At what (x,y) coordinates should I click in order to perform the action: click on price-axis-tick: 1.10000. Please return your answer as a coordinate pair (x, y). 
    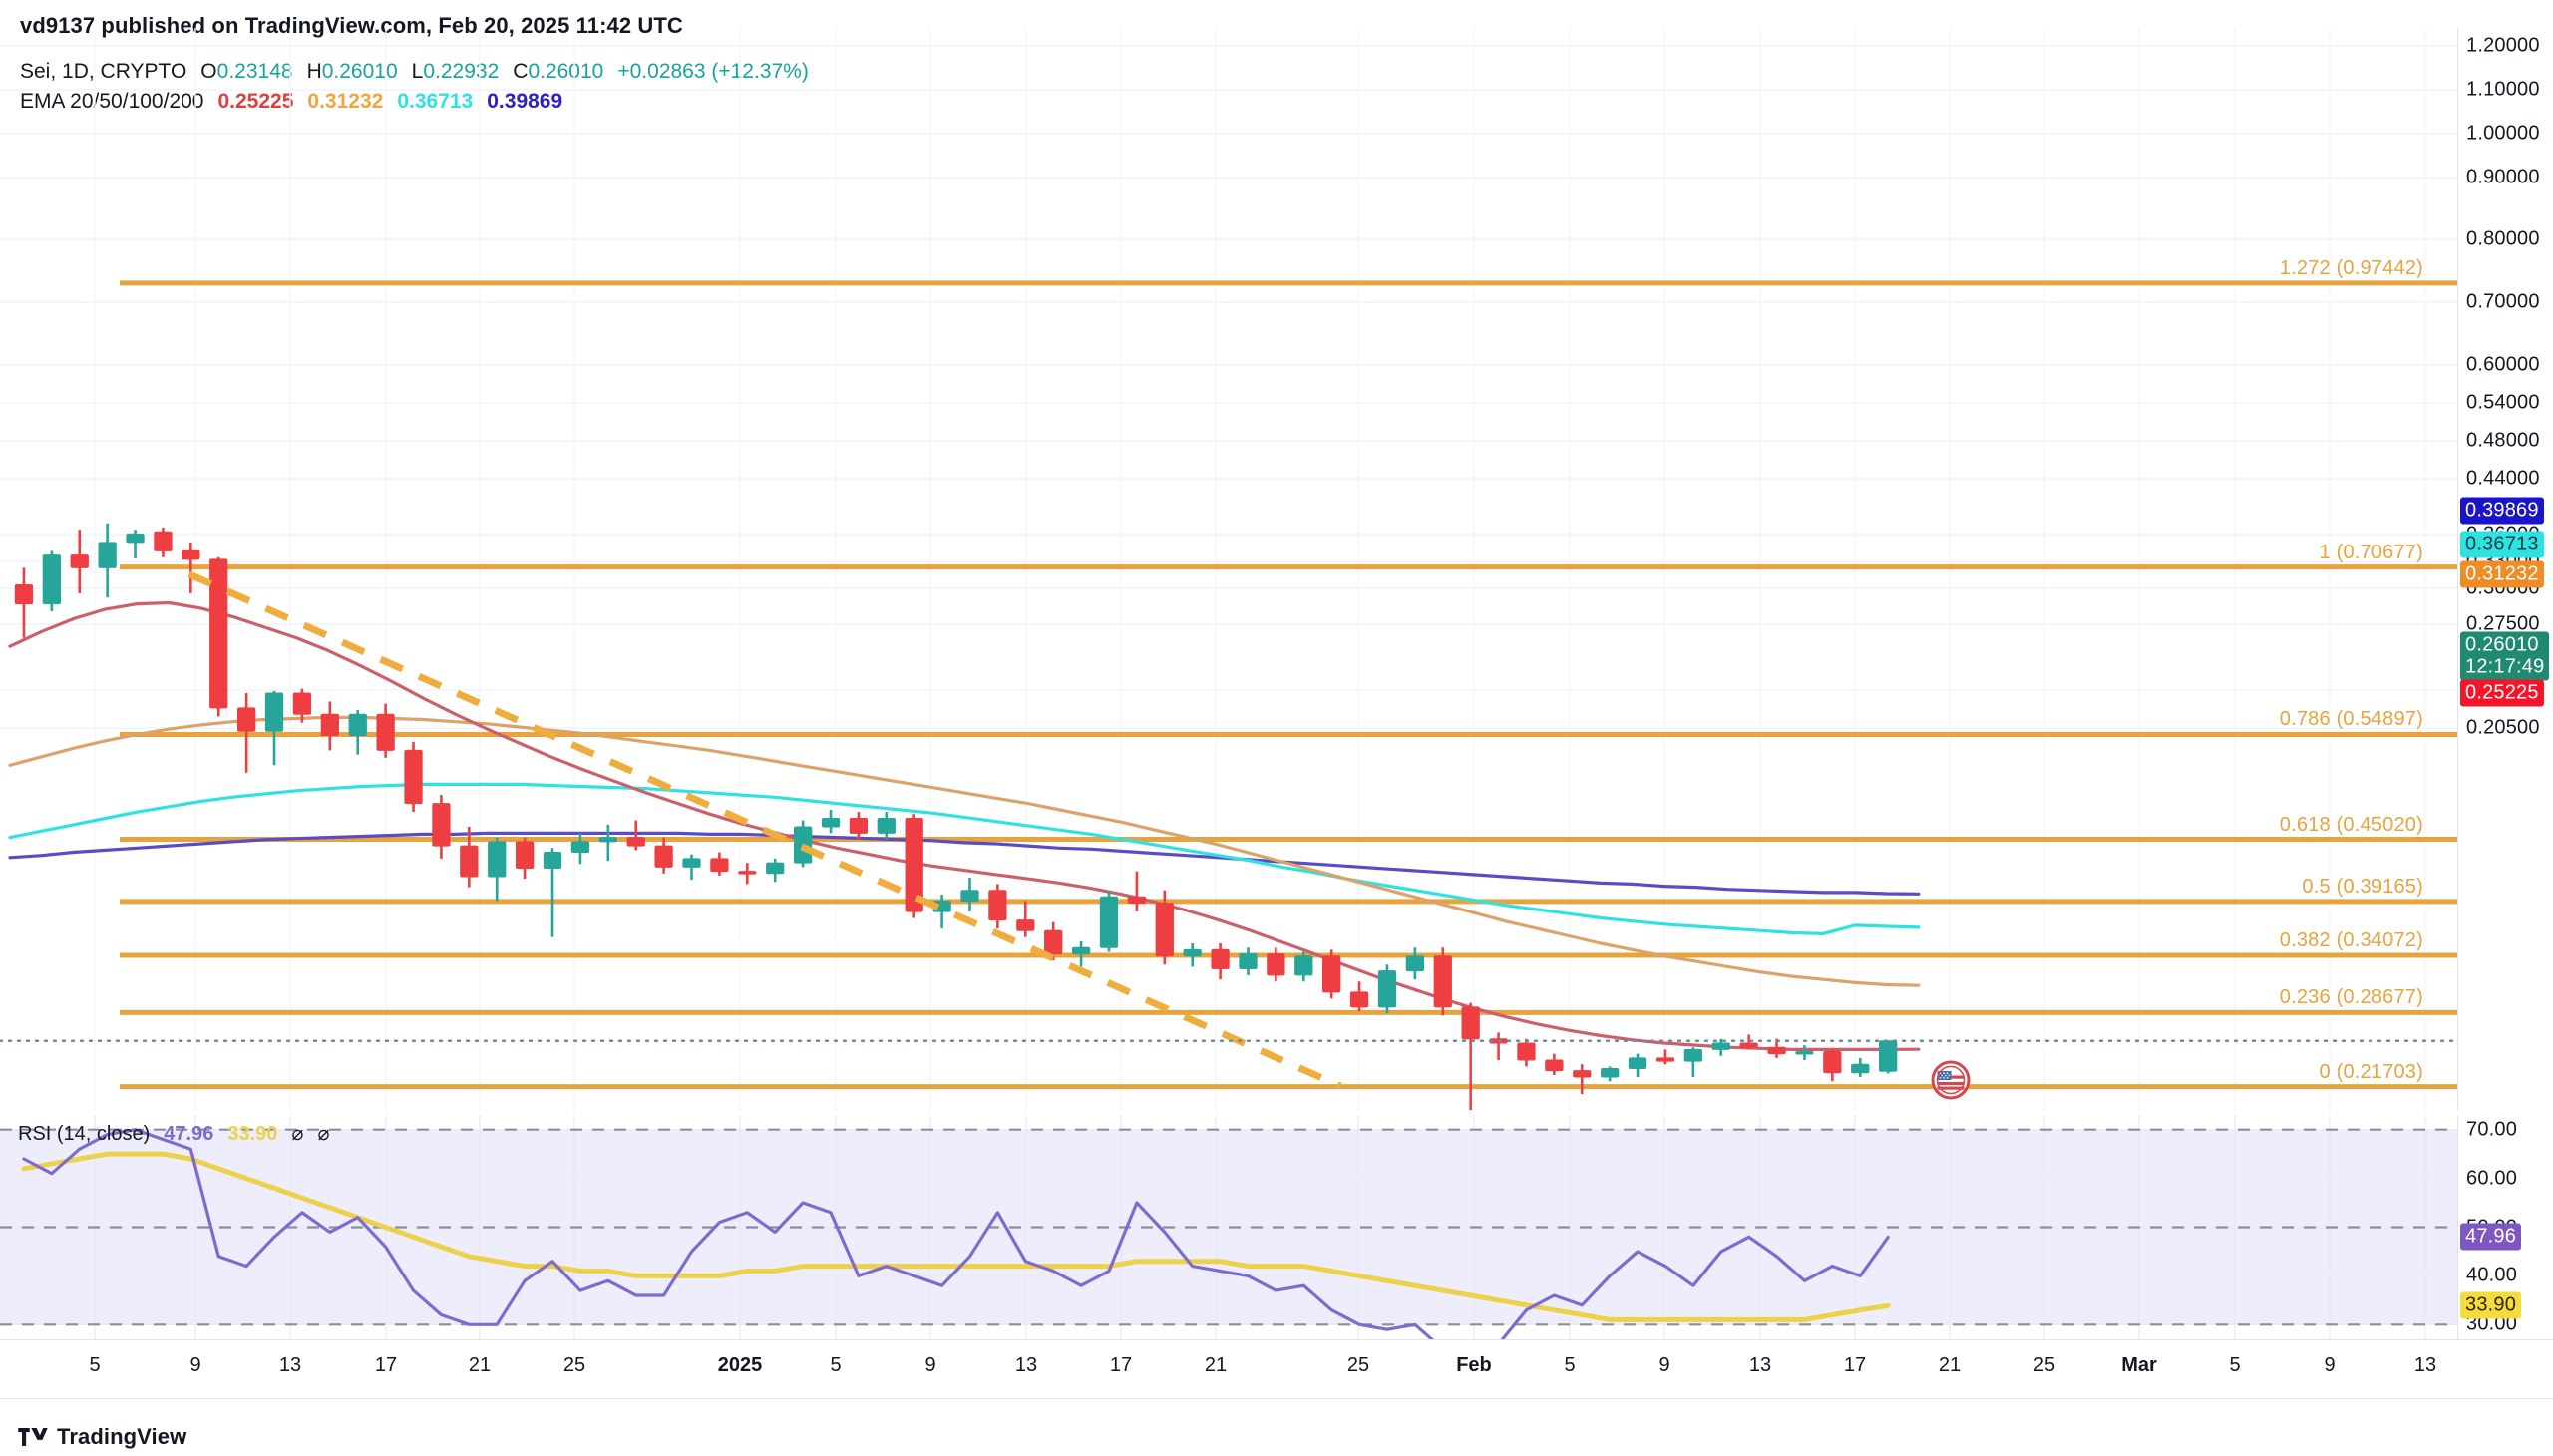
    Looking at the image, I should click on (2503, 89).